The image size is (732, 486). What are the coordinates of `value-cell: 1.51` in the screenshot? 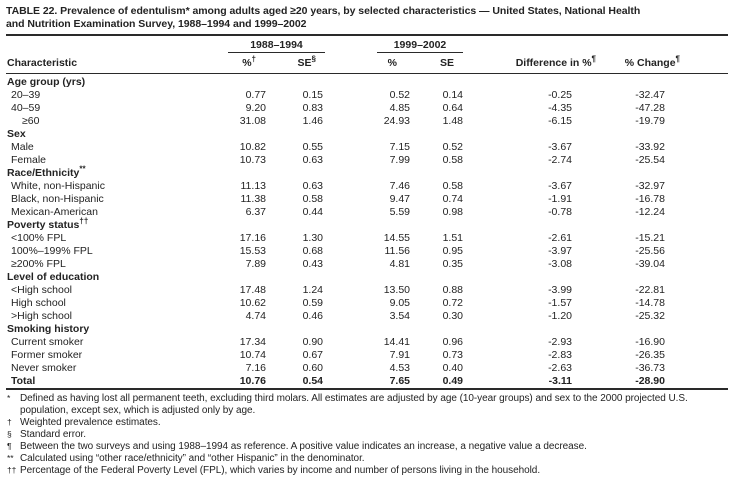 It's located at (452, 238).